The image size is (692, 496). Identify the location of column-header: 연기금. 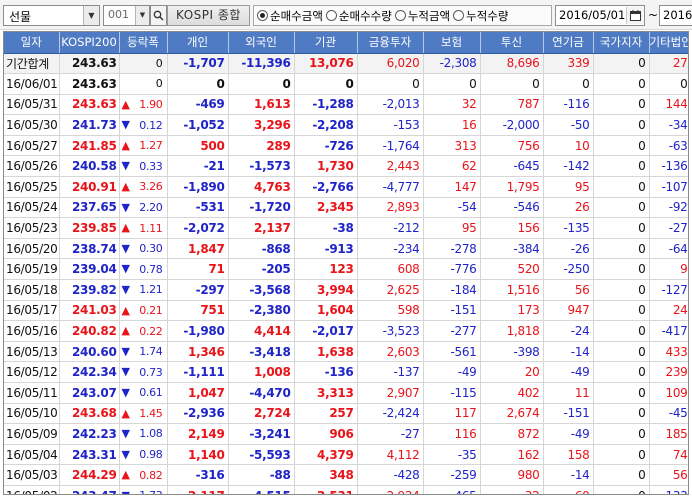
(568, 43).